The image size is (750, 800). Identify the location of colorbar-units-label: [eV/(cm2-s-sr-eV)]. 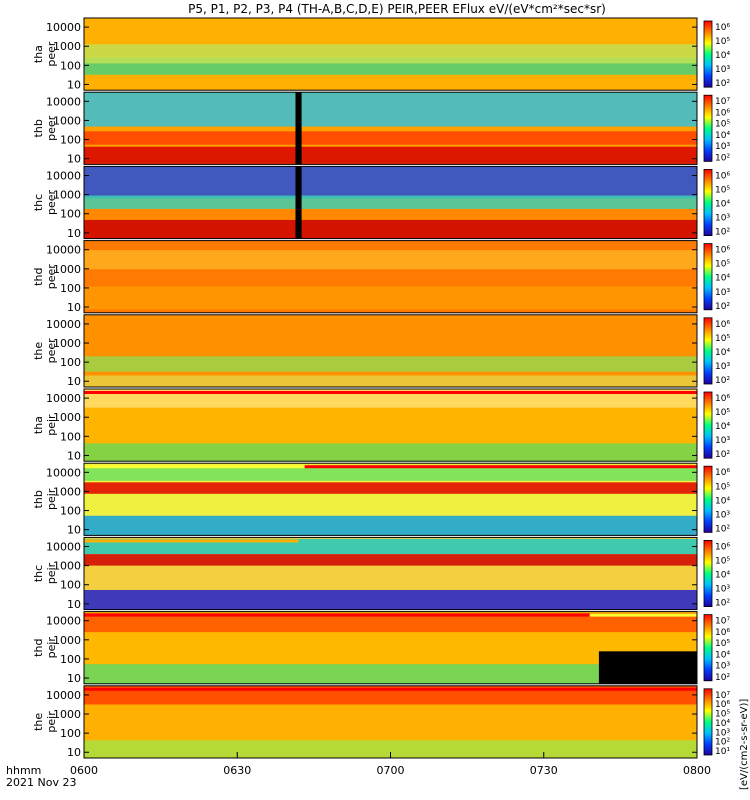
(744, 744).